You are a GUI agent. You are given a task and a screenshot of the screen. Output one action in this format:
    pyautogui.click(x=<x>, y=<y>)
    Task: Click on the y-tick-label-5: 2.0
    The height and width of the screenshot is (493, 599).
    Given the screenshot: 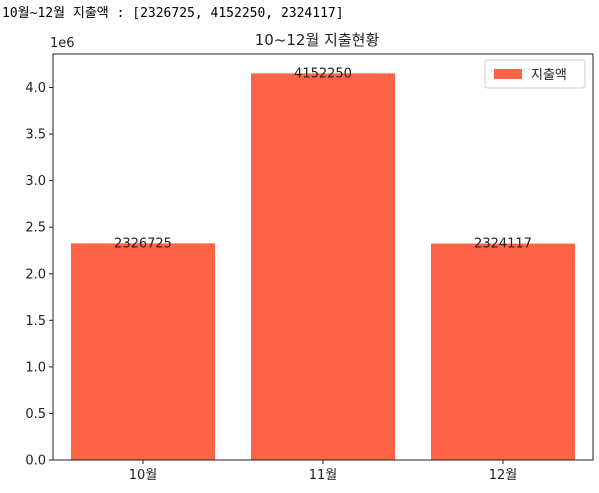 What is the action you would take?
    pyautogui.click(x=35, y=274)
    